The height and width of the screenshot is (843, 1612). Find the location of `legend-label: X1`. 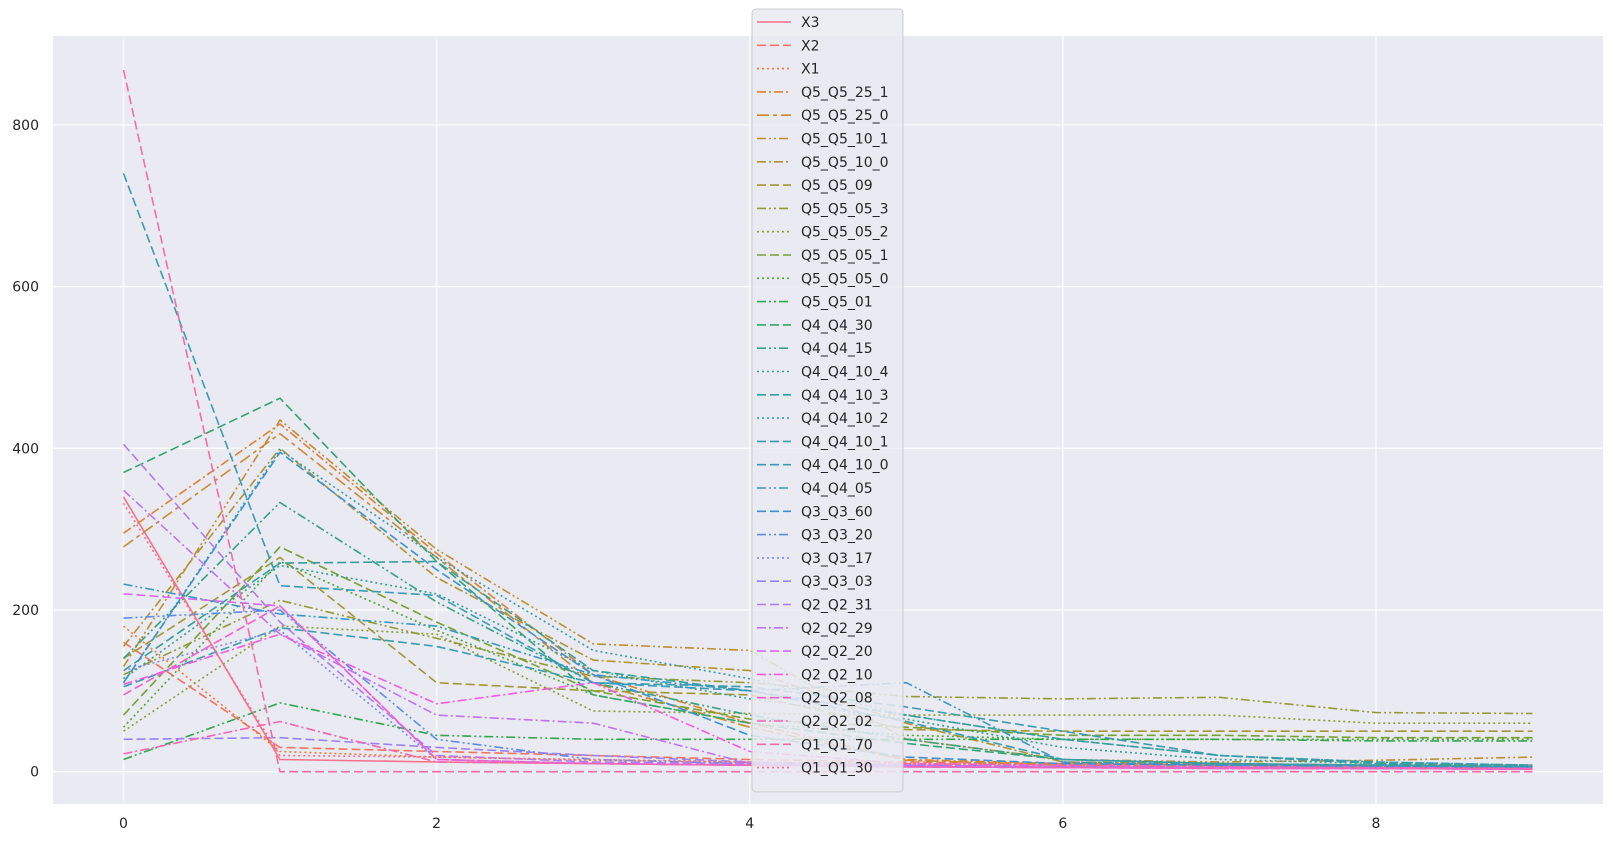

legend-label: X1 is located at coordinates (810, 70).